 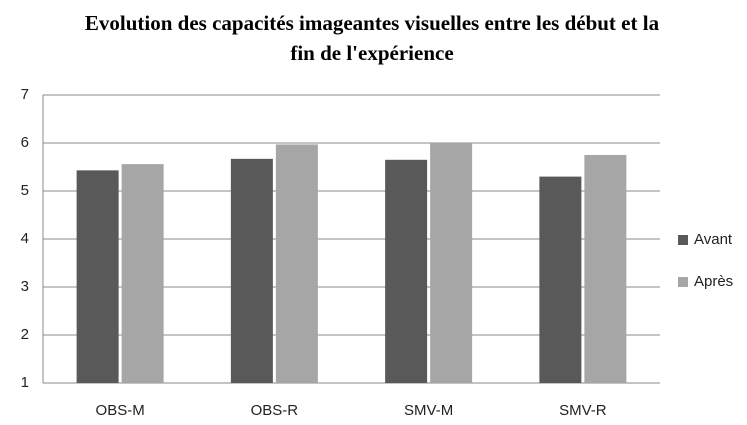 I want to click on y-tick-label: 2, so click(x=25, y=334).